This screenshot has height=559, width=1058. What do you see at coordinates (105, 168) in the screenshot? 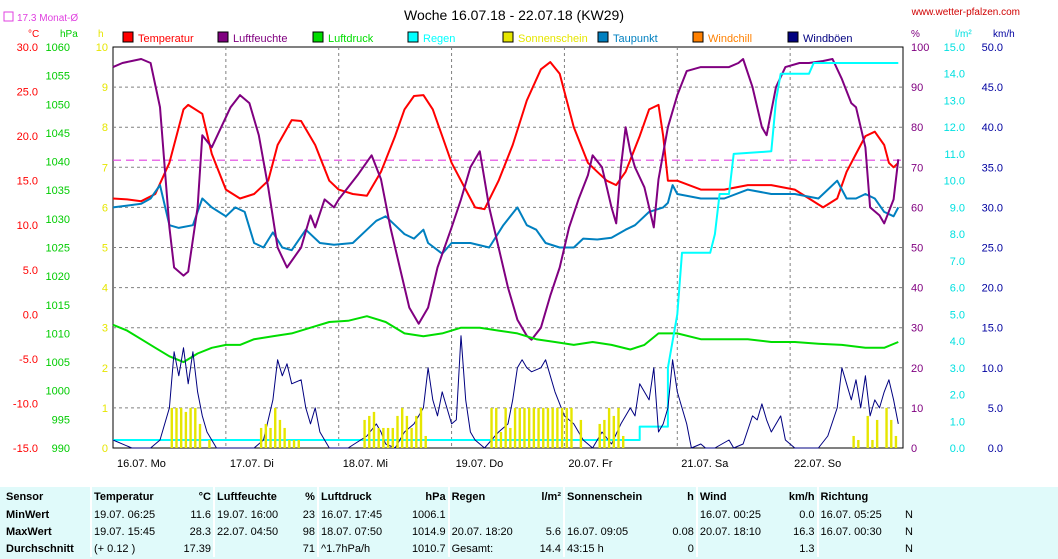
I see `y-tick-label-sun: 7` at bounding box center [105, 168].